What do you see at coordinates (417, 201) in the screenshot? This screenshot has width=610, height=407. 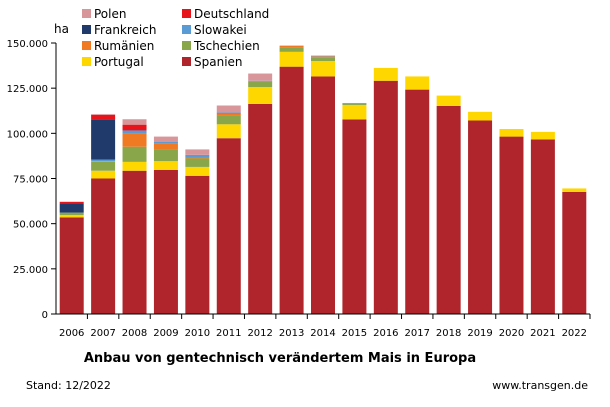 I see `bar-segment-spanien-2017` at bounding box center [417, 201].